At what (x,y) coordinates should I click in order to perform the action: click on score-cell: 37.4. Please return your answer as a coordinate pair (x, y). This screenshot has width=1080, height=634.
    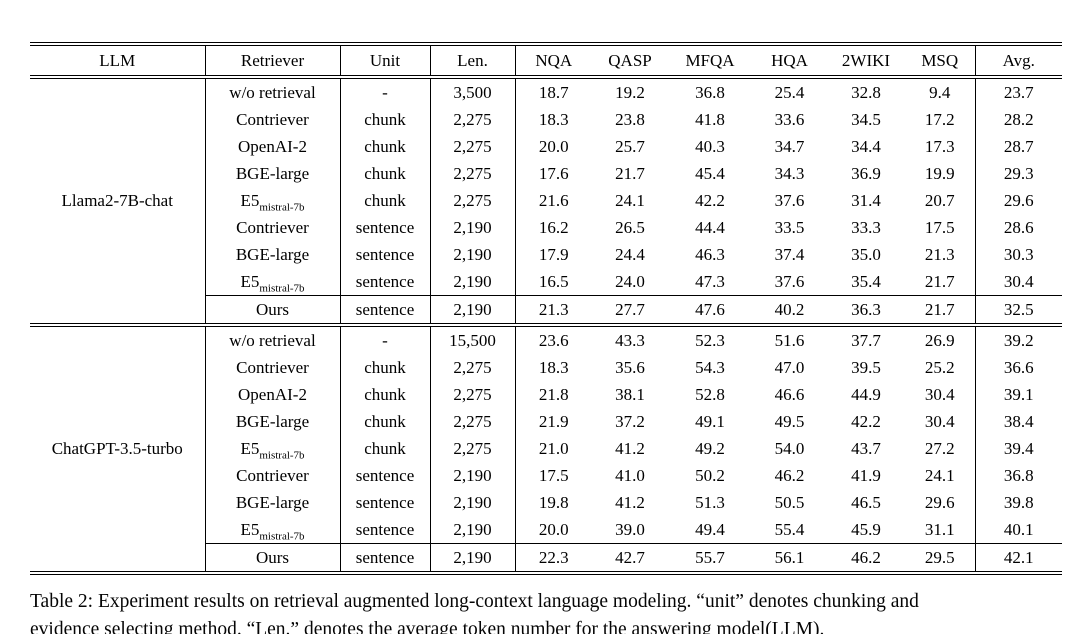
    Looking at the image, I should click on (789, 254).